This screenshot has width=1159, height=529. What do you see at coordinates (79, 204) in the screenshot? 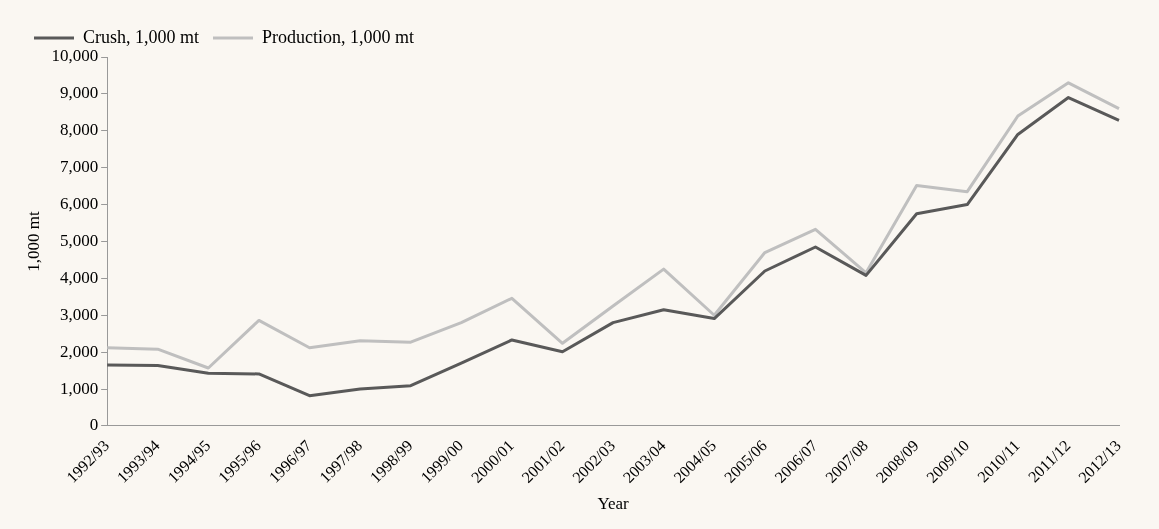
I see `y-tick-label: 6,000` at bounding box center [79, 204].